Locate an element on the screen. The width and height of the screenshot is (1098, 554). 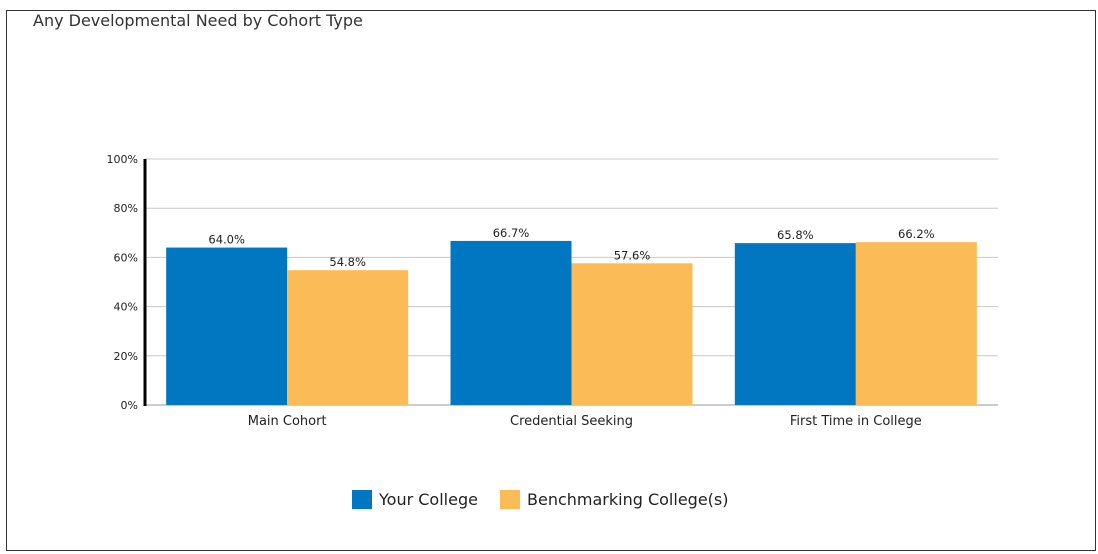
data-label: 54.8% is located at coordinates (347, 262).